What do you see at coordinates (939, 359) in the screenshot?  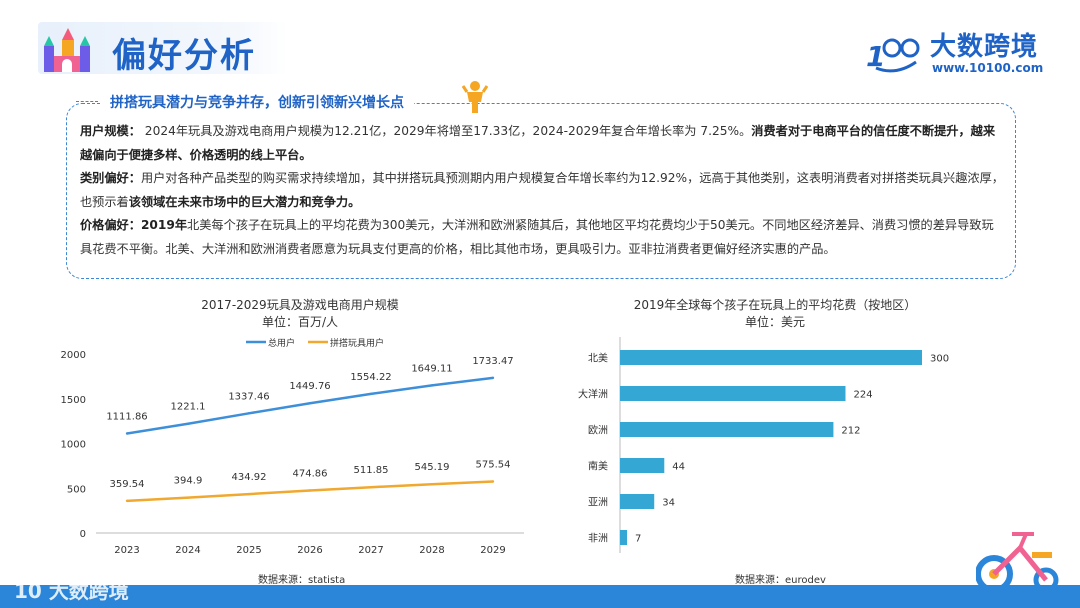 I see `bar-value-label: 300` at bounding box center [939, 359].